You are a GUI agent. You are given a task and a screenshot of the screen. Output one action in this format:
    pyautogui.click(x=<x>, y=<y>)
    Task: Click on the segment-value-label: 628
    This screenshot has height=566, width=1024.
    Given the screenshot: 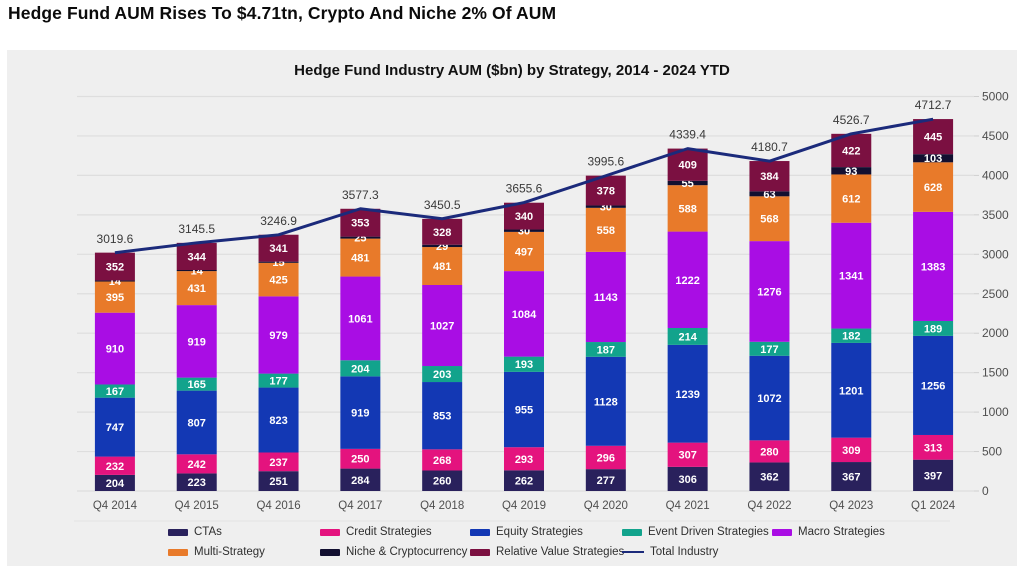 What is the action you would take?
    pyautogui.click(x=933, y=188)
    